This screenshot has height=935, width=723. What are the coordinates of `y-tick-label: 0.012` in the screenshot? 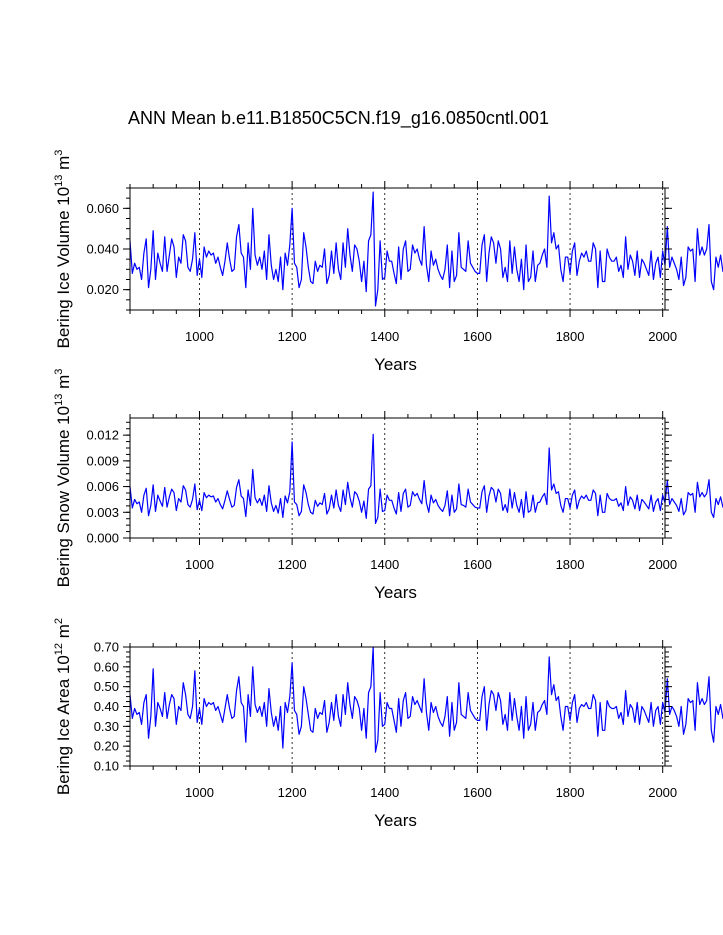 It's located at (102, 435).